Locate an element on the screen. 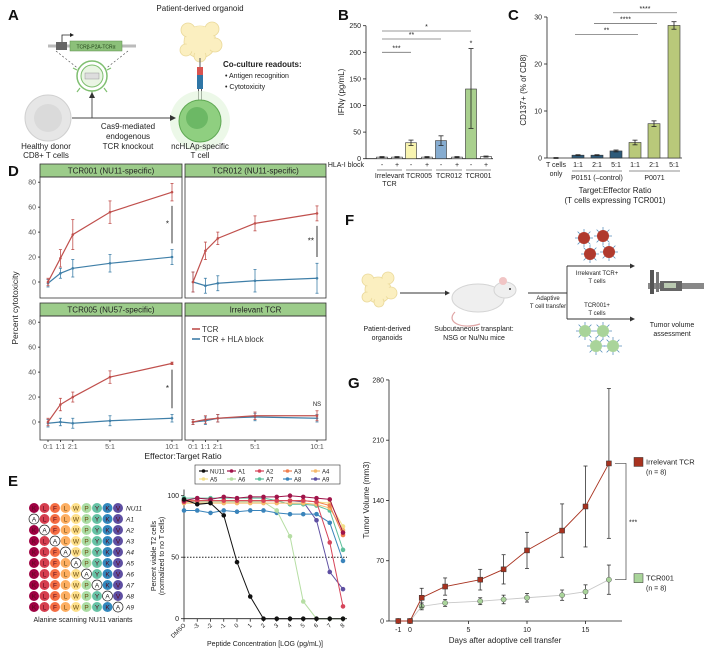 The height and width of the screenshot is (655, 706). hla-block-sign: - is located at coordinates (471, 165).